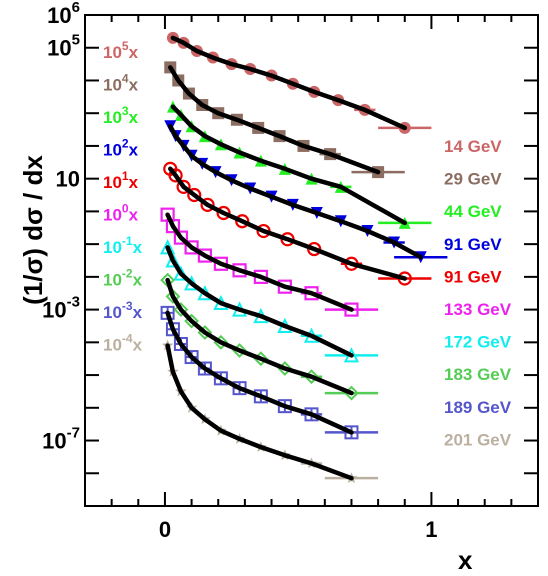 The width and height of the screenshot is (548, 576). What do you see at coordinates (61, 439) in the screenshot?
I see `y-tick-label: 10⁻⁷` at bounding box center [61, 439].